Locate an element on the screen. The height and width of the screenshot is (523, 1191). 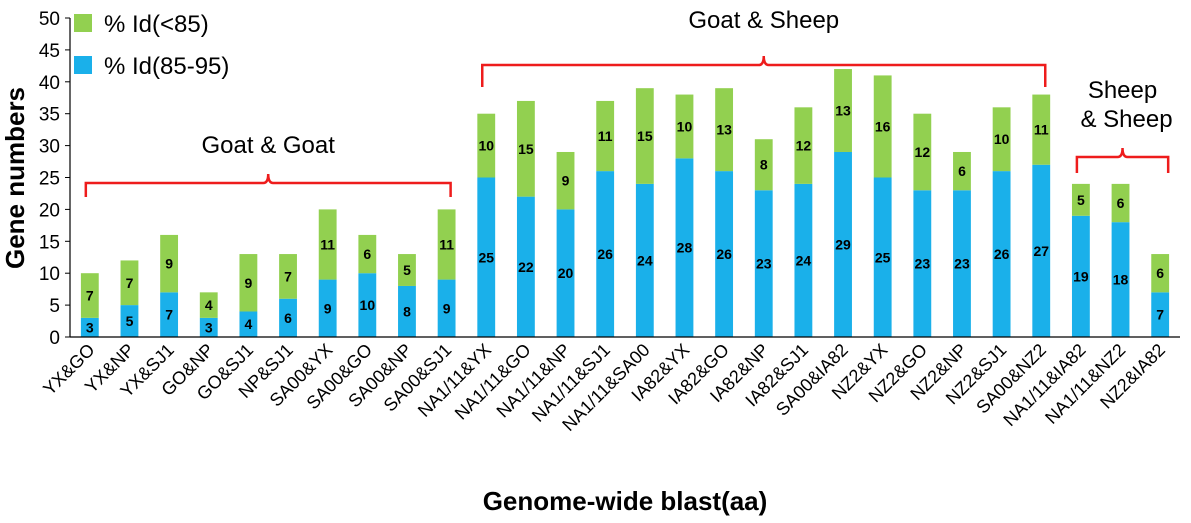
y-tick-label: 50 is located at coordinates (49, 19).